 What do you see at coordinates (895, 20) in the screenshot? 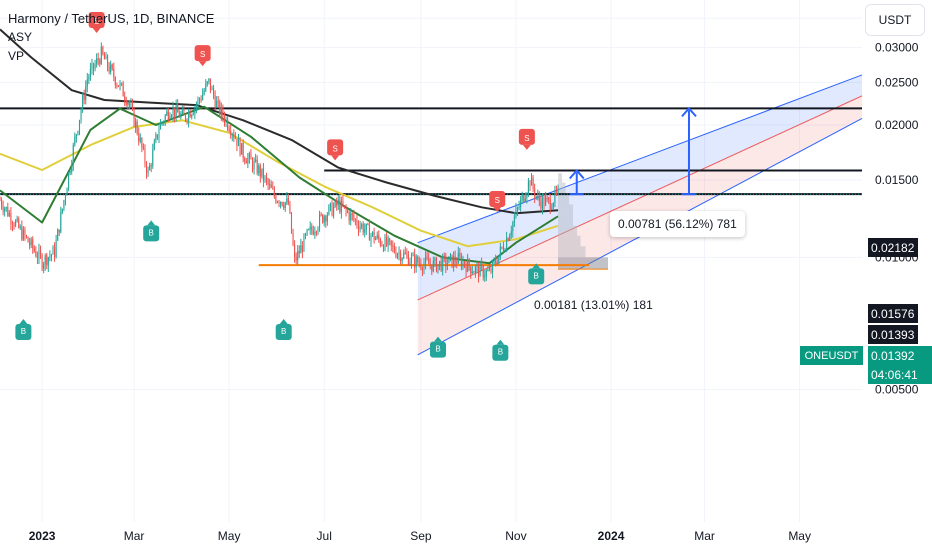
I see `currency-button: USDT` at bounding box center [895, 20].